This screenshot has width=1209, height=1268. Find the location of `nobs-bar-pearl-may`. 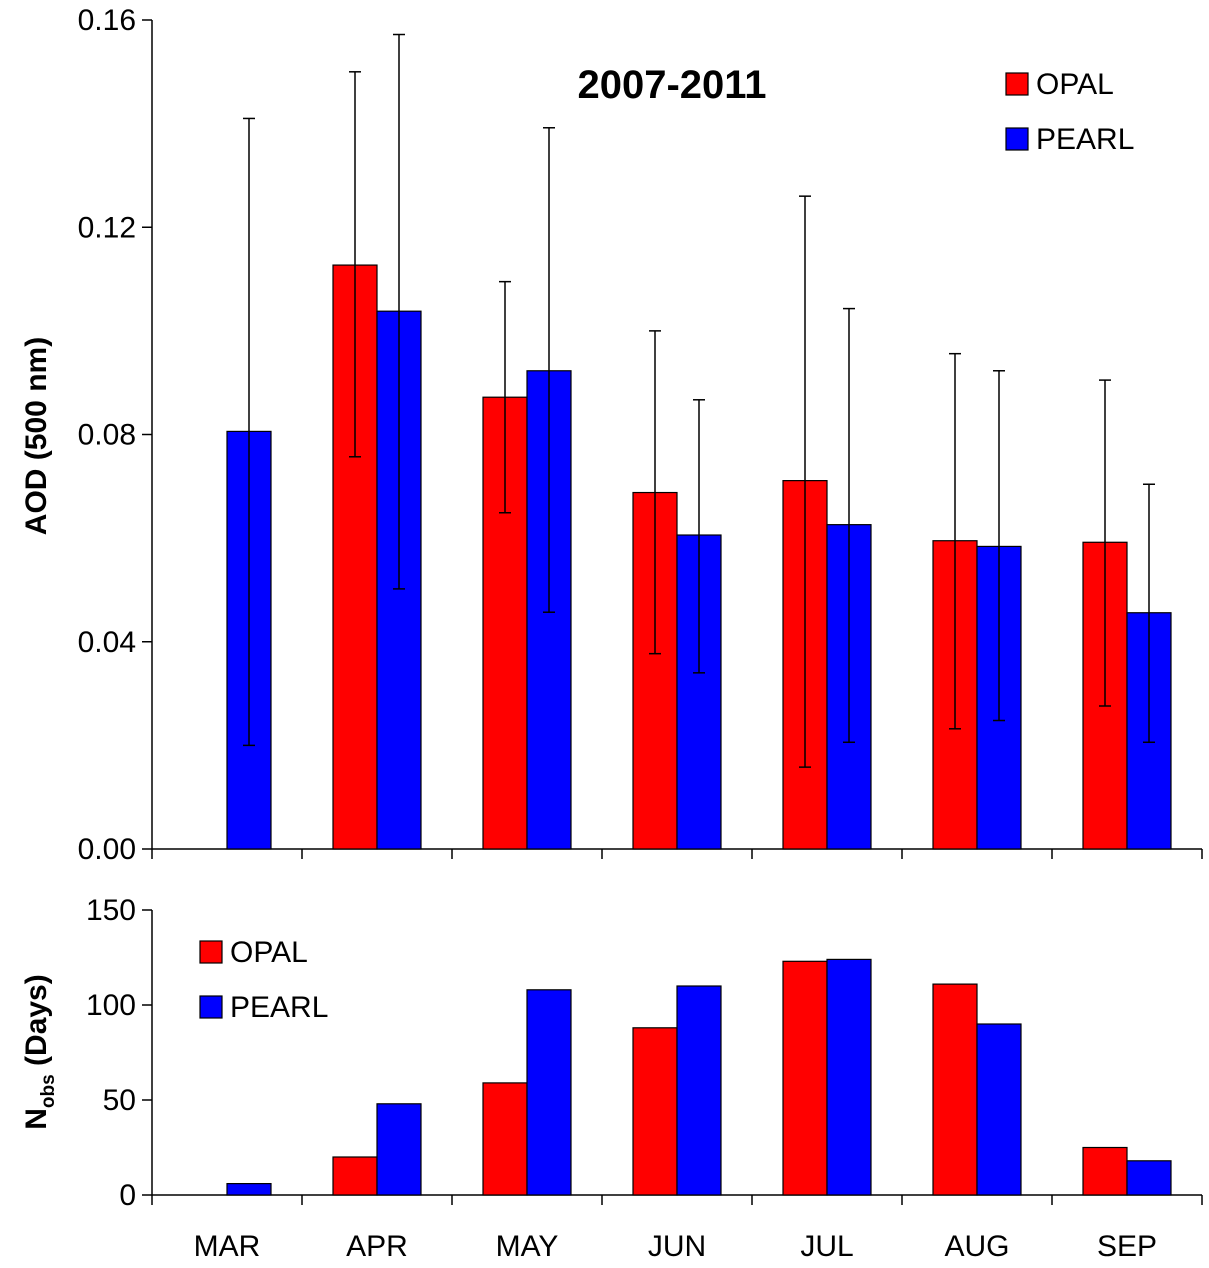

nobs-bar-pearl-may is located at coordinates (549, 1092).